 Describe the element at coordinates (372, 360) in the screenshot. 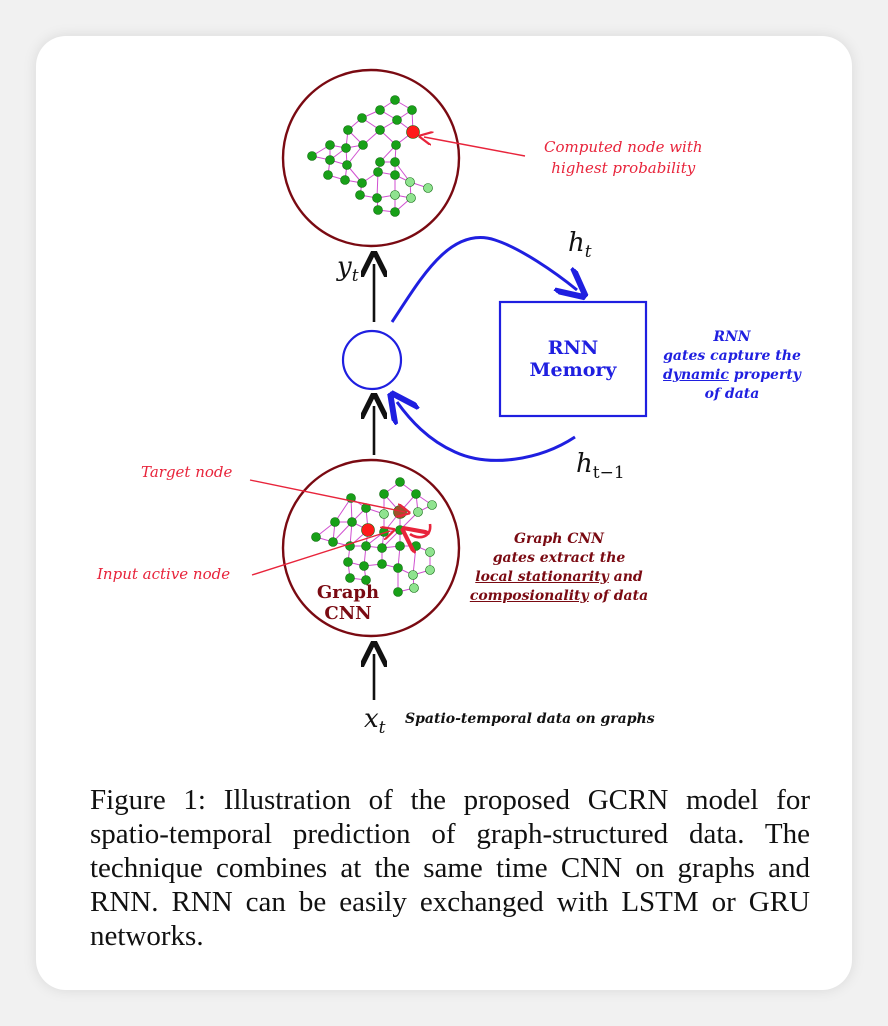

I see `hidden-state-circle` at that location.